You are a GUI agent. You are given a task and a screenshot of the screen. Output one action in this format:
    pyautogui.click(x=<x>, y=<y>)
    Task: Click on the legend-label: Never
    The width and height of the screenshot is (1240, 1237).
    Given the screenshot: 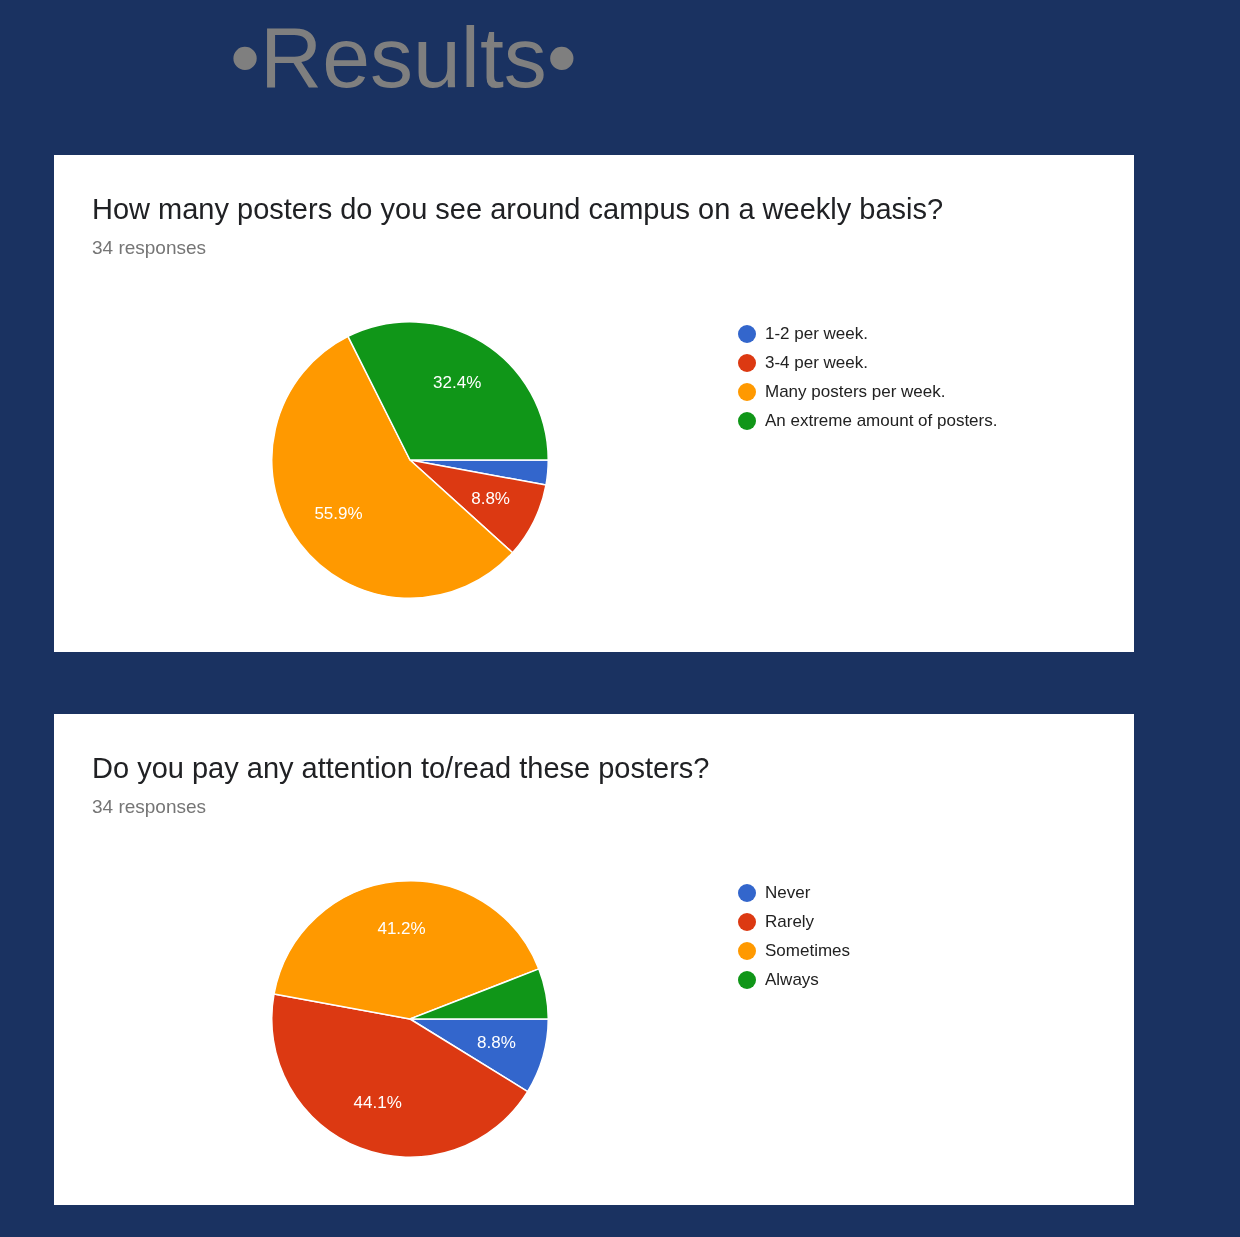 What is the action you would take?
    pyautogui.click(x=788, y=892)
    